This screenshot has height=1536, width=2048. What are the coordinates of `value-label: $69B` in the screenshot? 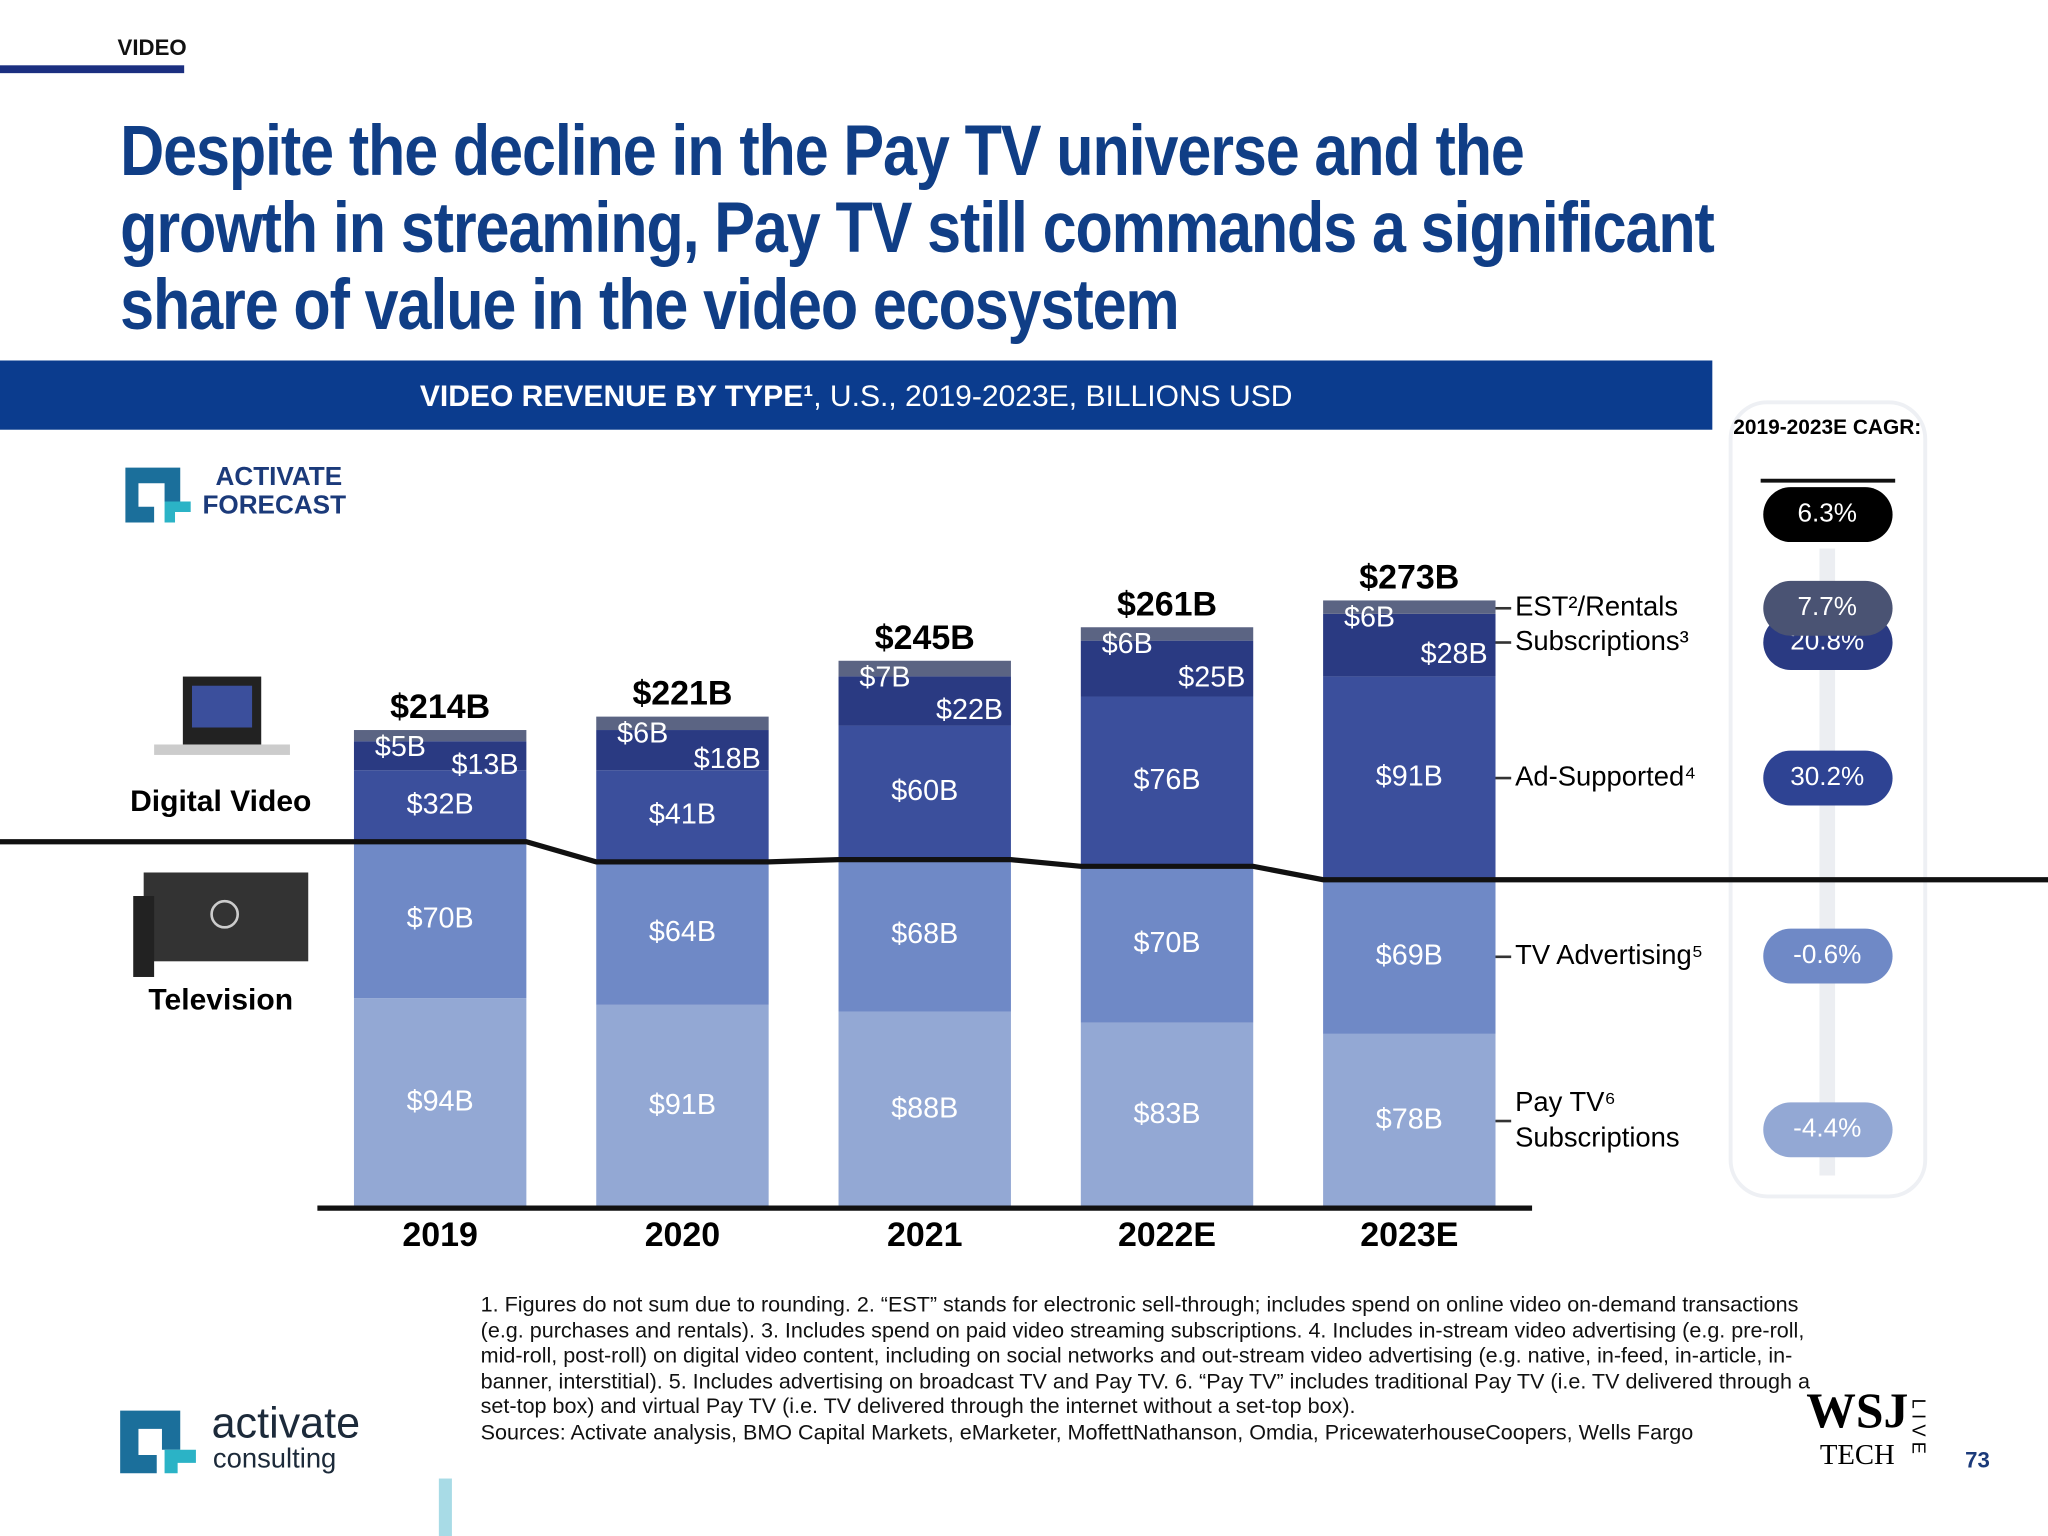 It's located at (1409, 955).